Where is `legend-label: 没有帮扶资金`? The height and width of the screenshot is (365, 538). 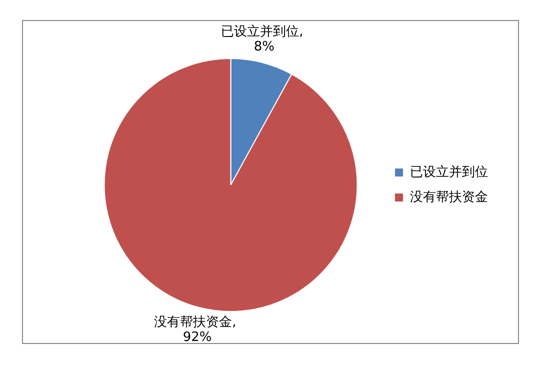
legend-label: 没有帮扶资金 is located at coordinates (449, 197).